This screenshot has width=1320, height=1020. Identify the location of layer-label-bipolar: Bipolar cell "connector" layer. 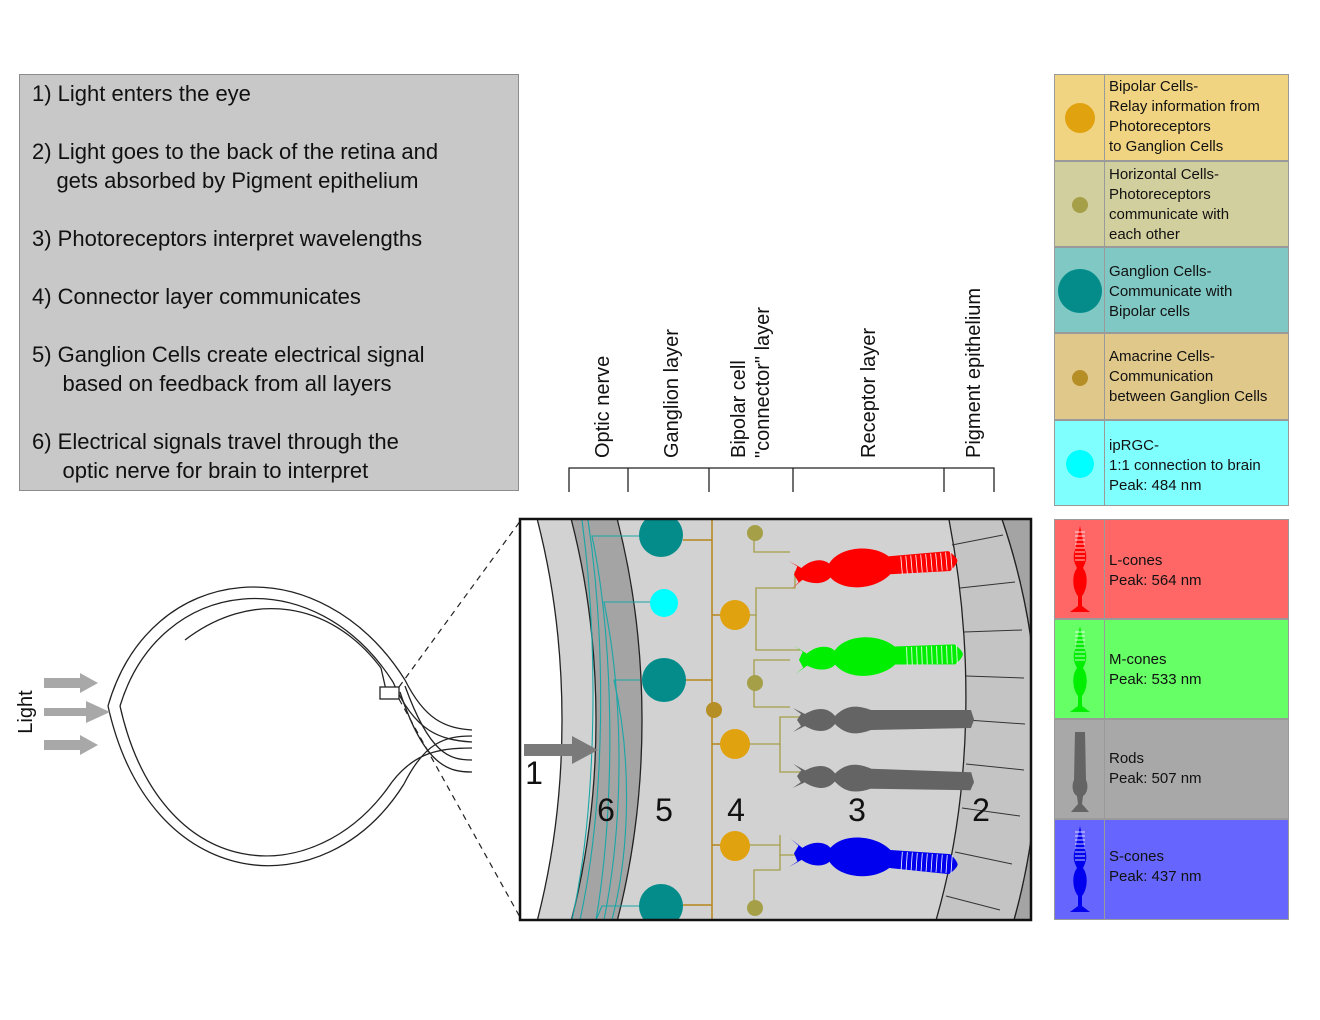
(751, 382).